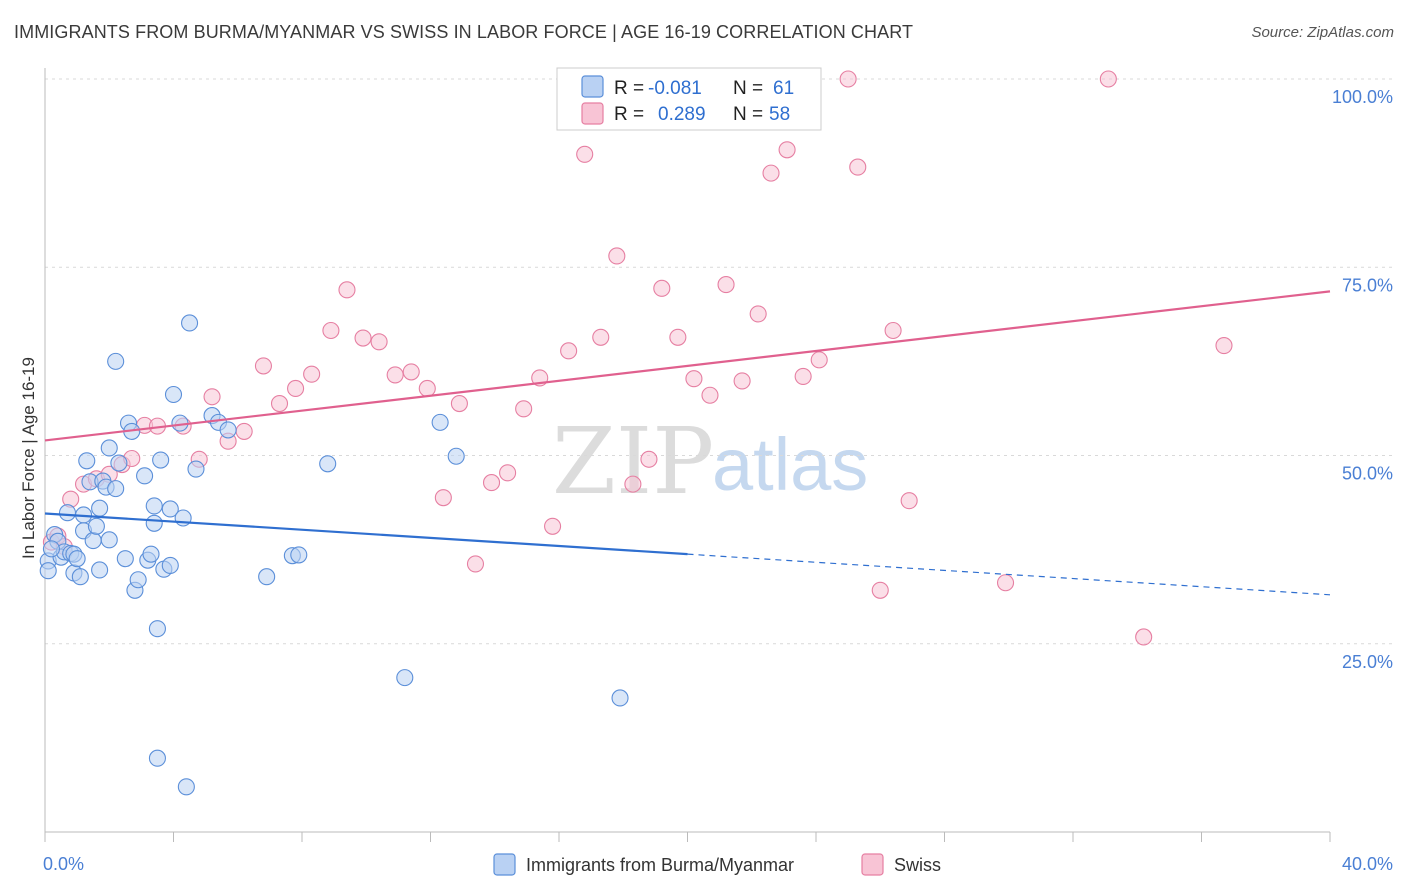 The width and height of the screenshot is (1406, 892). What do you see at coordinates (748, 114) in the screenshot?
I see `legend-n-label-2: N =` at bounding box center [748, 114].